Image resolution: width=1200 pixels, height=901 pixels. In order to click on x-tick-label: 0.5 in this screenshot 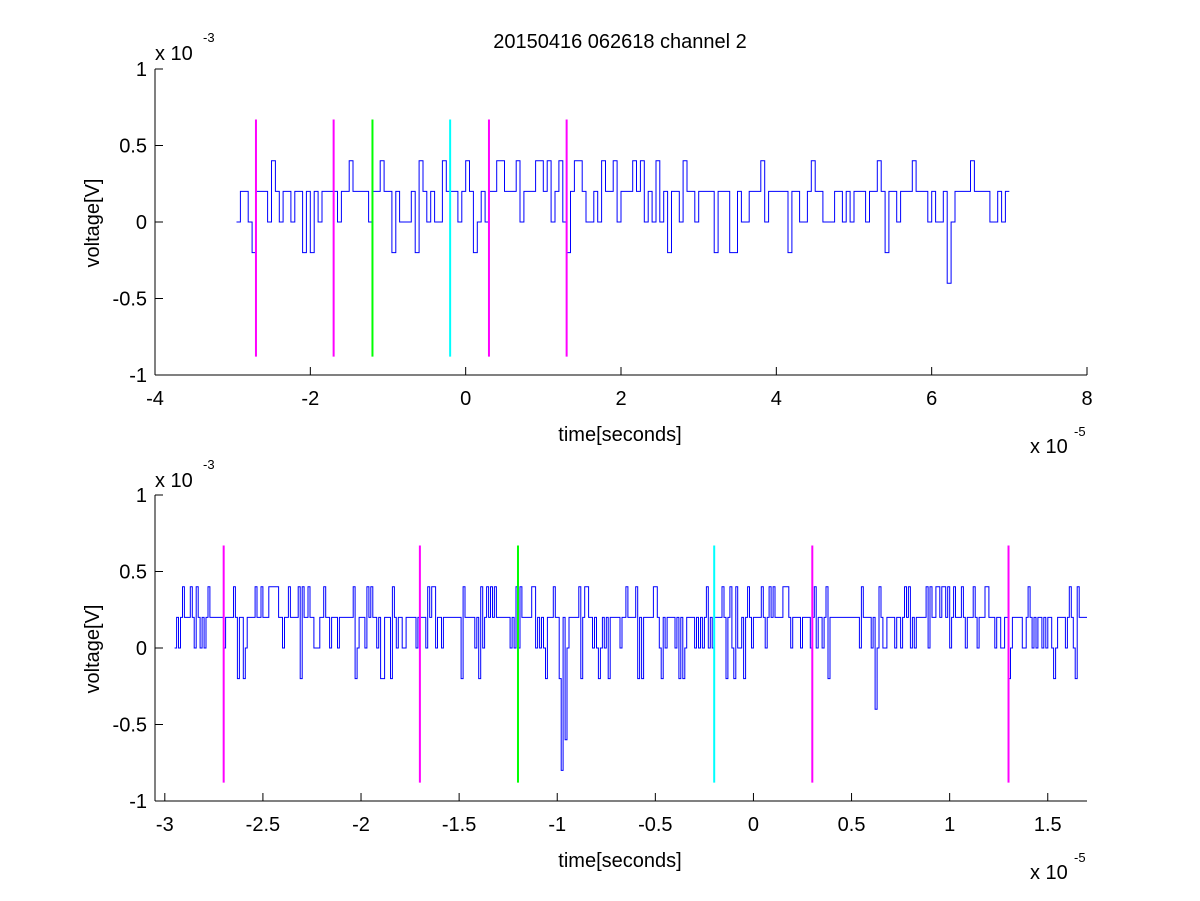, I will do `click(852, 825)`.